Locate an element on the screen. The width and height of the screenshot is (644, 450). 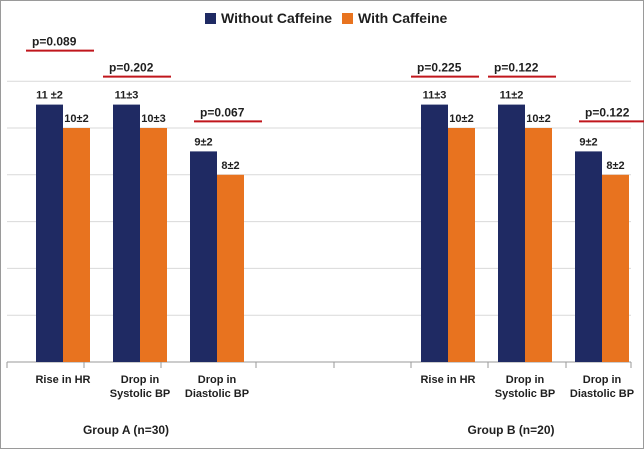
legend-swatch-without-caffeine is located at coordinates (210, 18).